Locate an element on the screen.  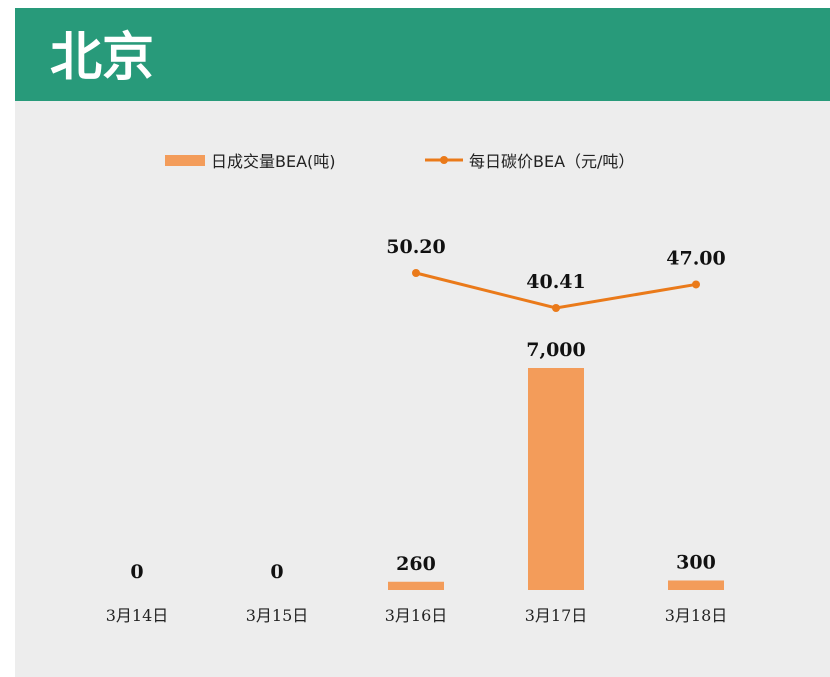
x-tick-label-1: 3月14日 is located at coordinates (137, 615).